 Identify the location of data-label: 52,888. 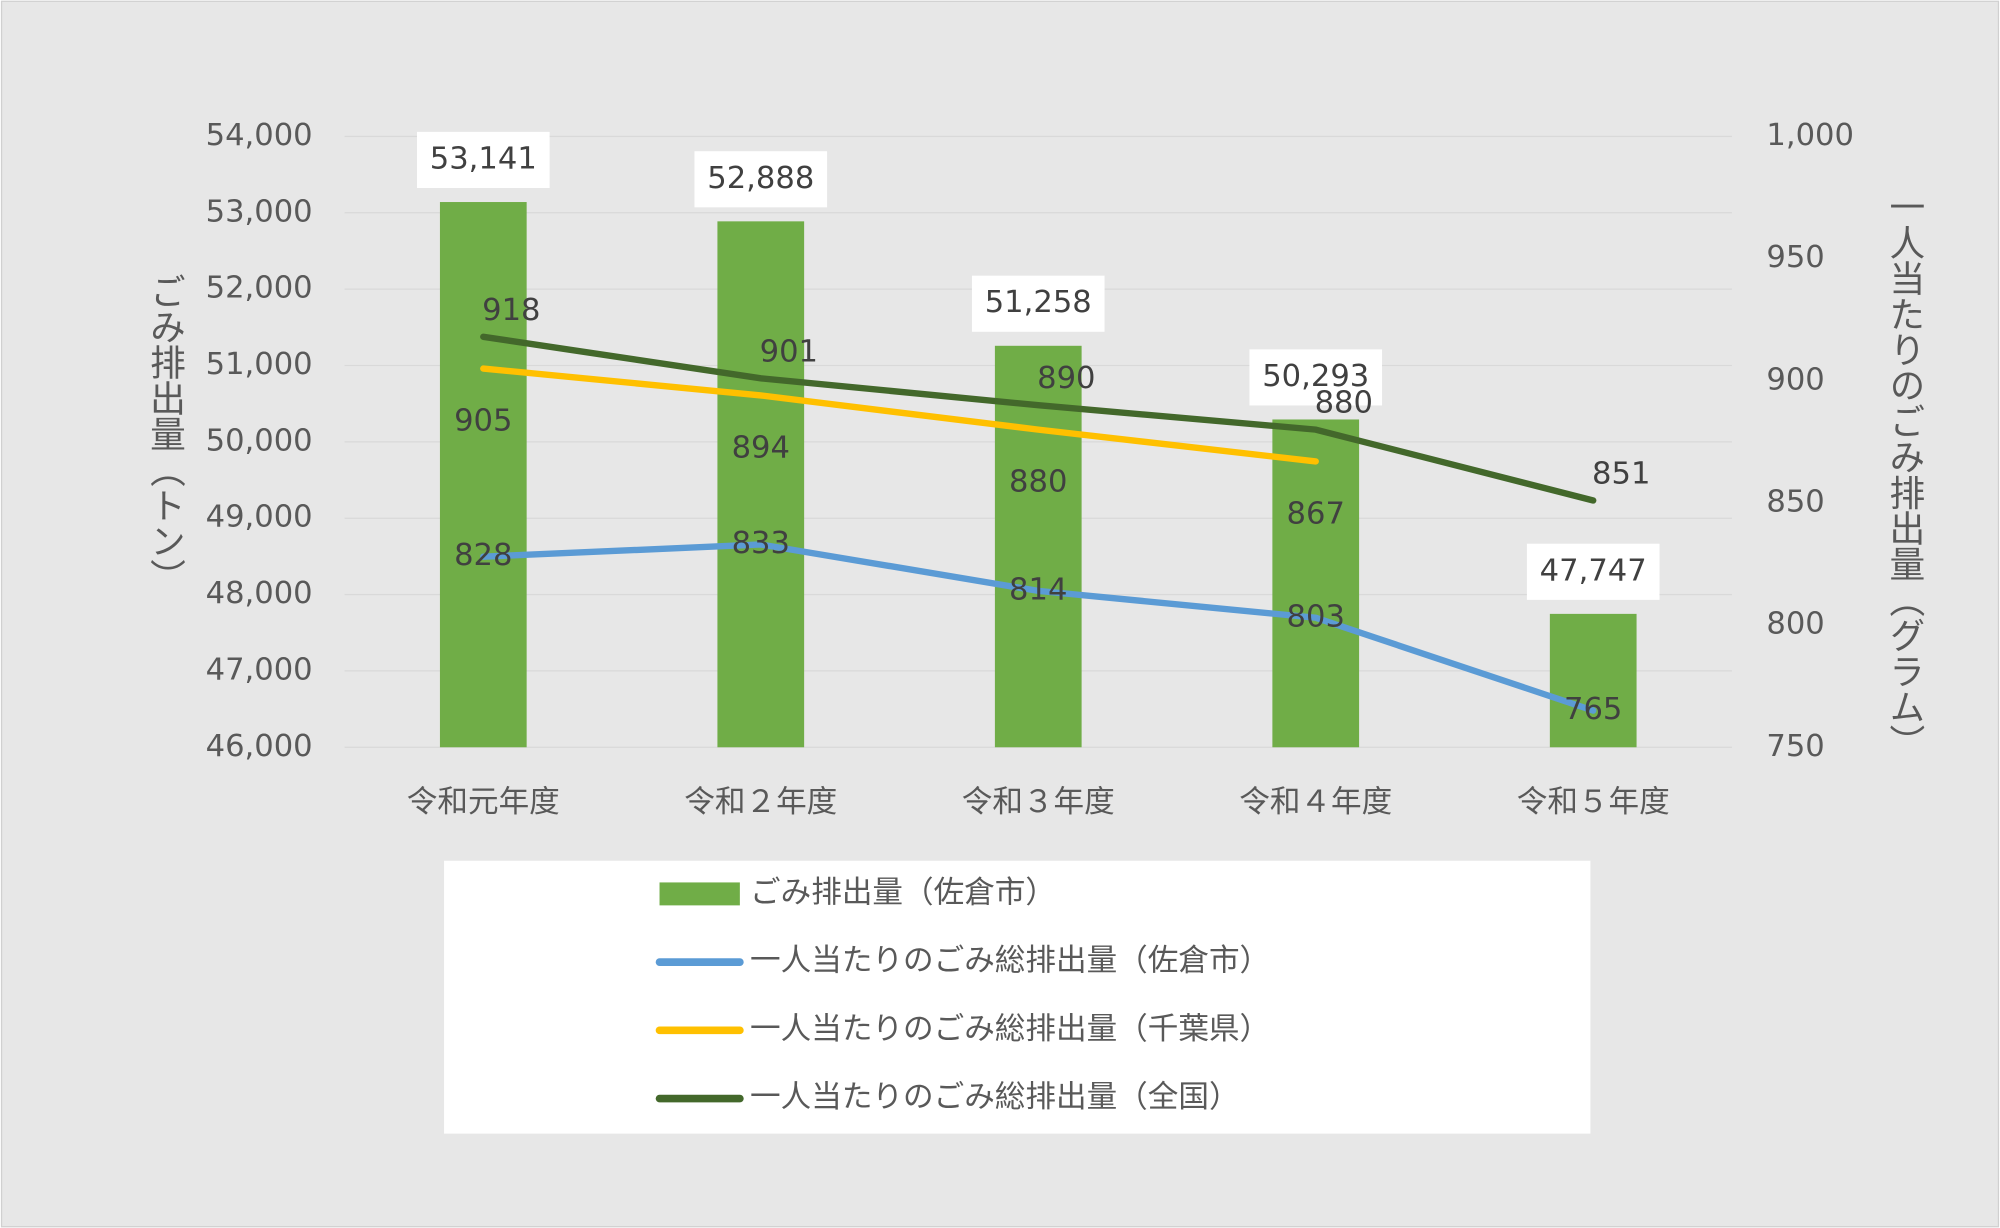
(760, 178).